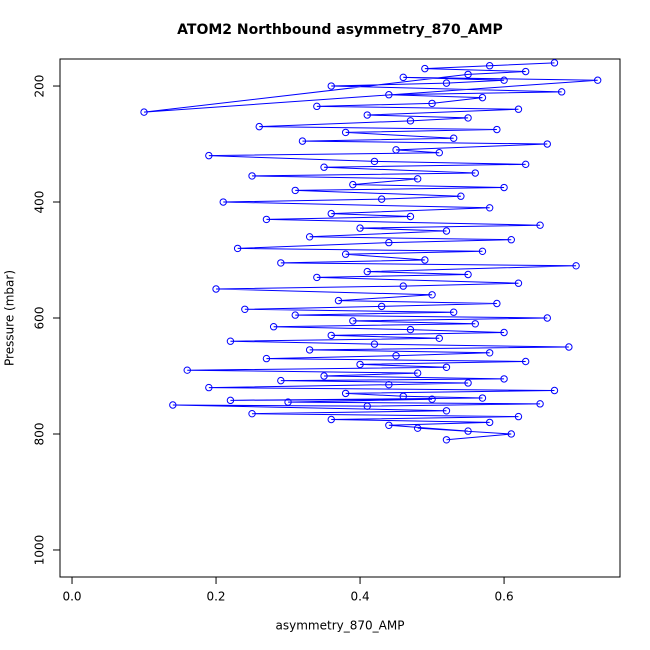 The image size is (650, 650). What do you see at coordinates (215, 597) in the screenshot?
I see `x-tick-label: 0.2` at bounding box center [215, 597].